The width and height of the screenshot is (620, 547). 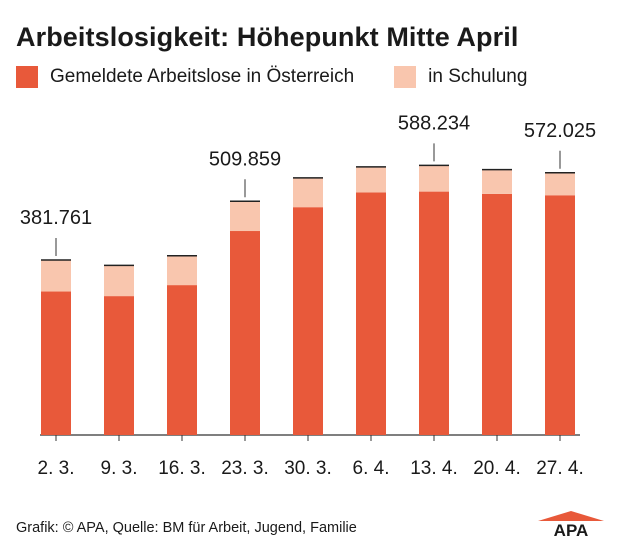 What do you see at coordinates (434, 123) in the screenshot?
I see `total-label-7: 588.234` at bounding box center [434, 123].